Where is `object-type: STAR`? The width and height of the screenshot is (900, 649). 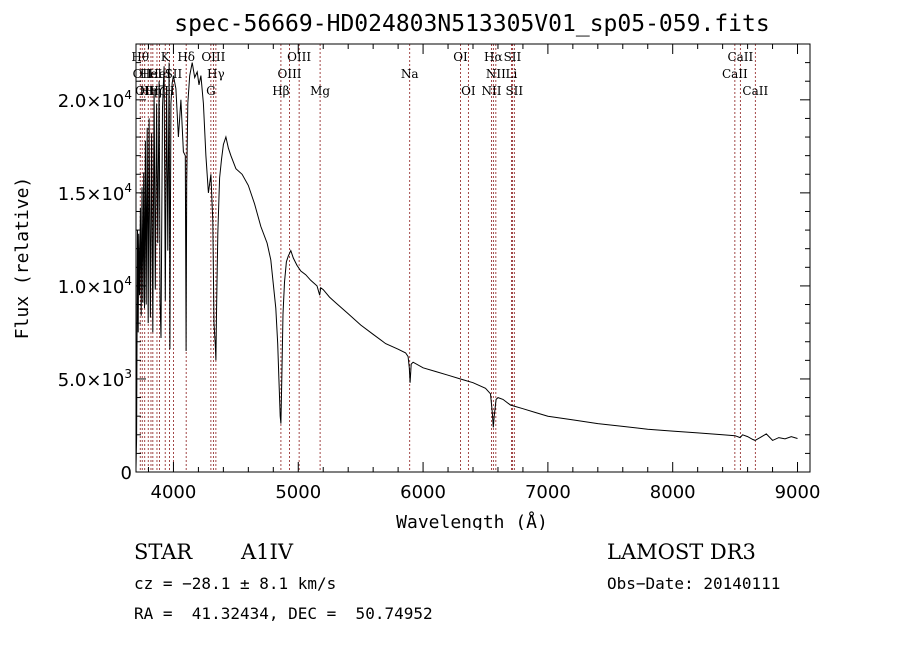 object-type: STAR is located at coordinates (163, 552).